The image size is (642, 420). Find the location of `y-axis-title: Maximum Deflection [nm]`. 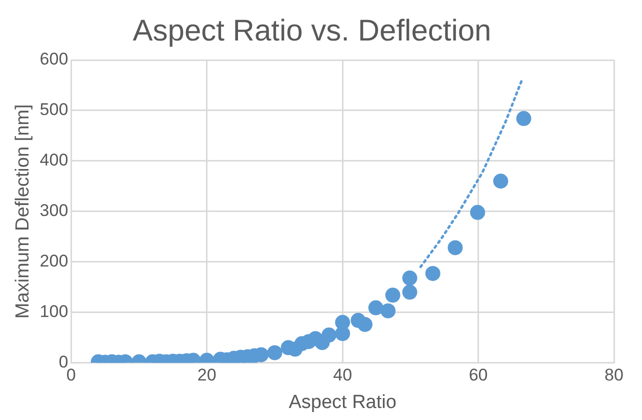

y-axis-title: Maximum Deflection [nm] is located at coordinates (23, 211).